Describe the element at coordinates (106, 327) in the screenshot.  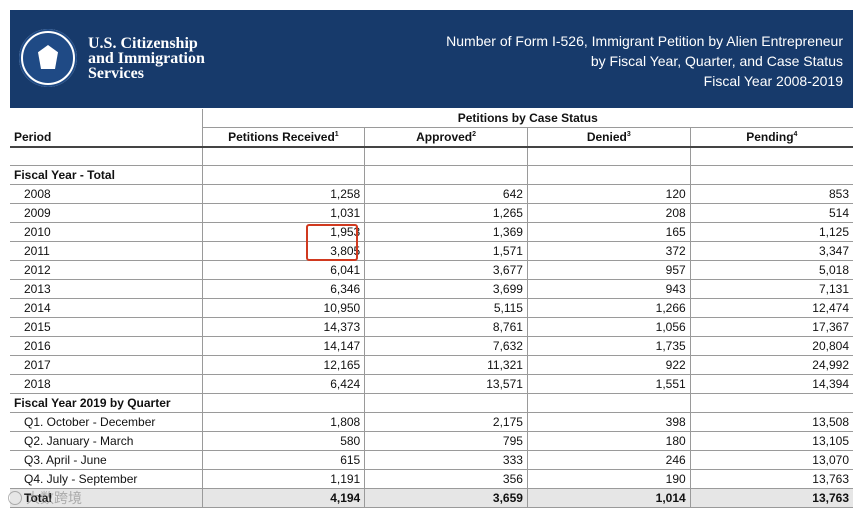
I see `period-cell: 2015` at that location.